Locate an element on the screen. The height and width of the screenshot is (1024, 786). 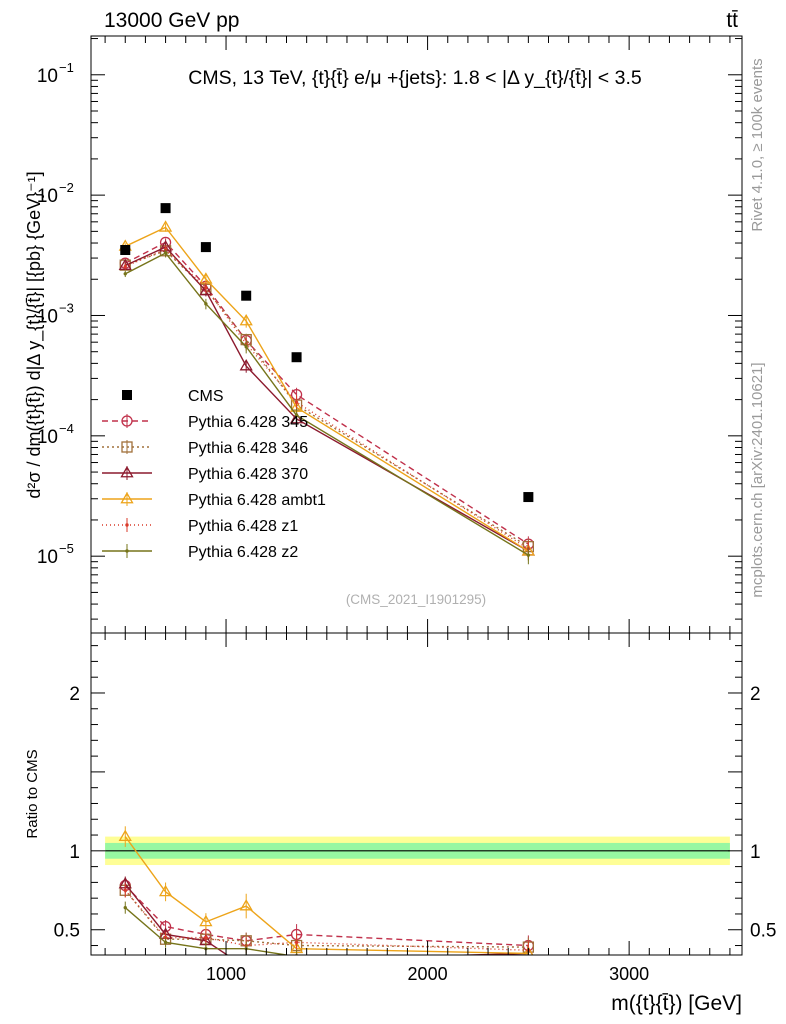
ratio-uncertainty-band is located at coordinates (417, 851).